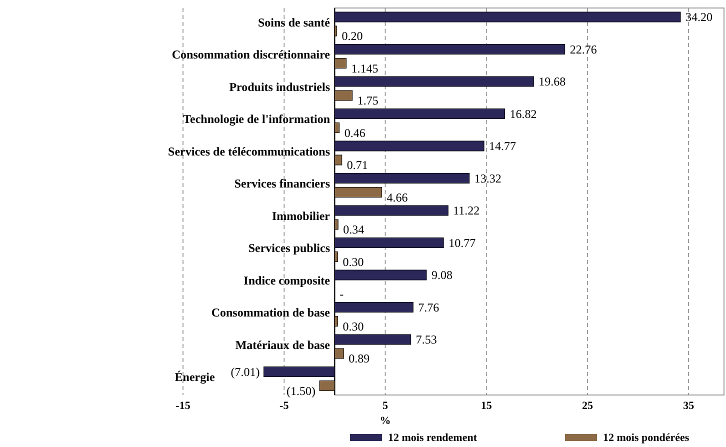  Describe the element at coordinates (367, 101) in the screenshot. I see `data-label: 1.75` at that location.